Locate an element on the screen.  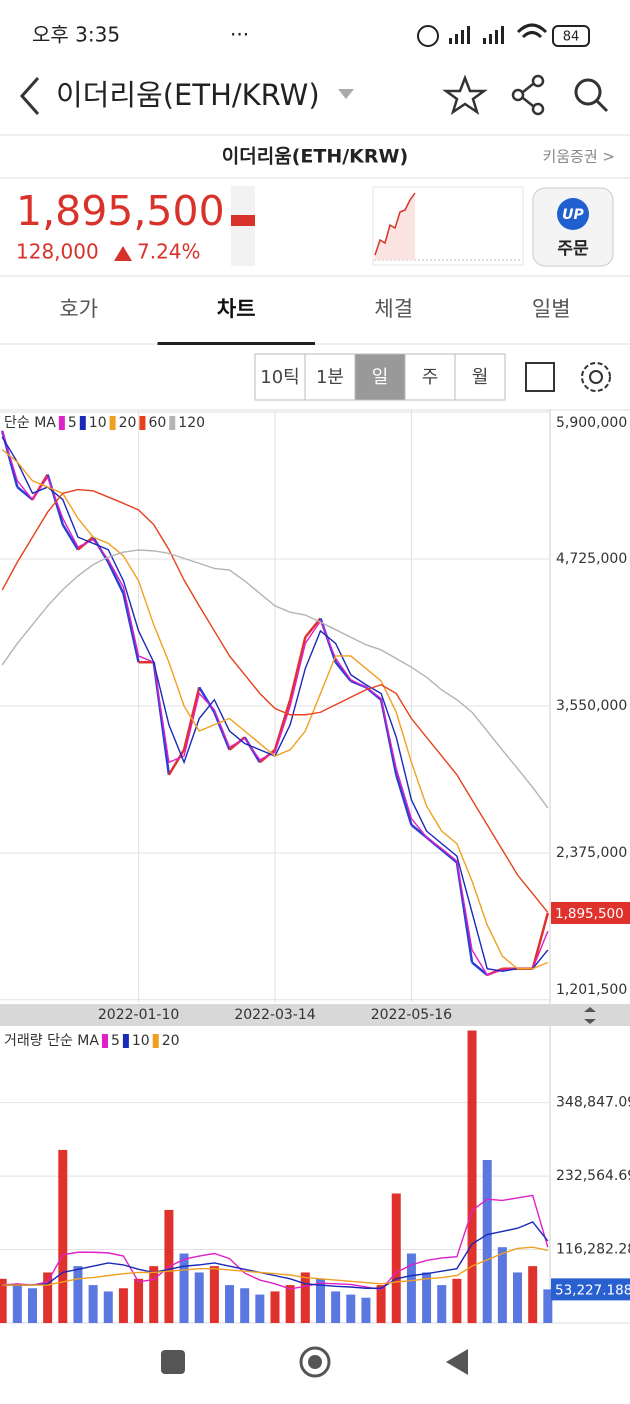
sparkline is located at coordinates (395, 224).